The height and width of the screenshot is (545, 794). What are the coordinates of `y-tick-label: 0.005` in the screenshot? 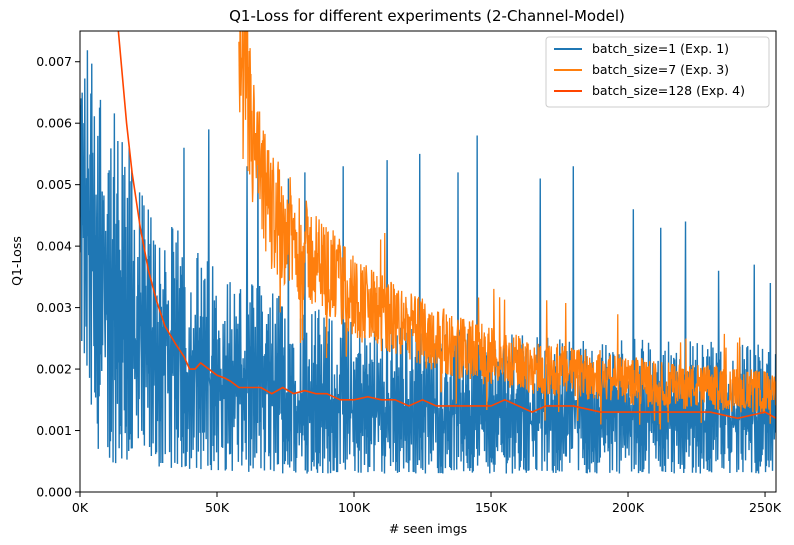 It's located at (54, 184).